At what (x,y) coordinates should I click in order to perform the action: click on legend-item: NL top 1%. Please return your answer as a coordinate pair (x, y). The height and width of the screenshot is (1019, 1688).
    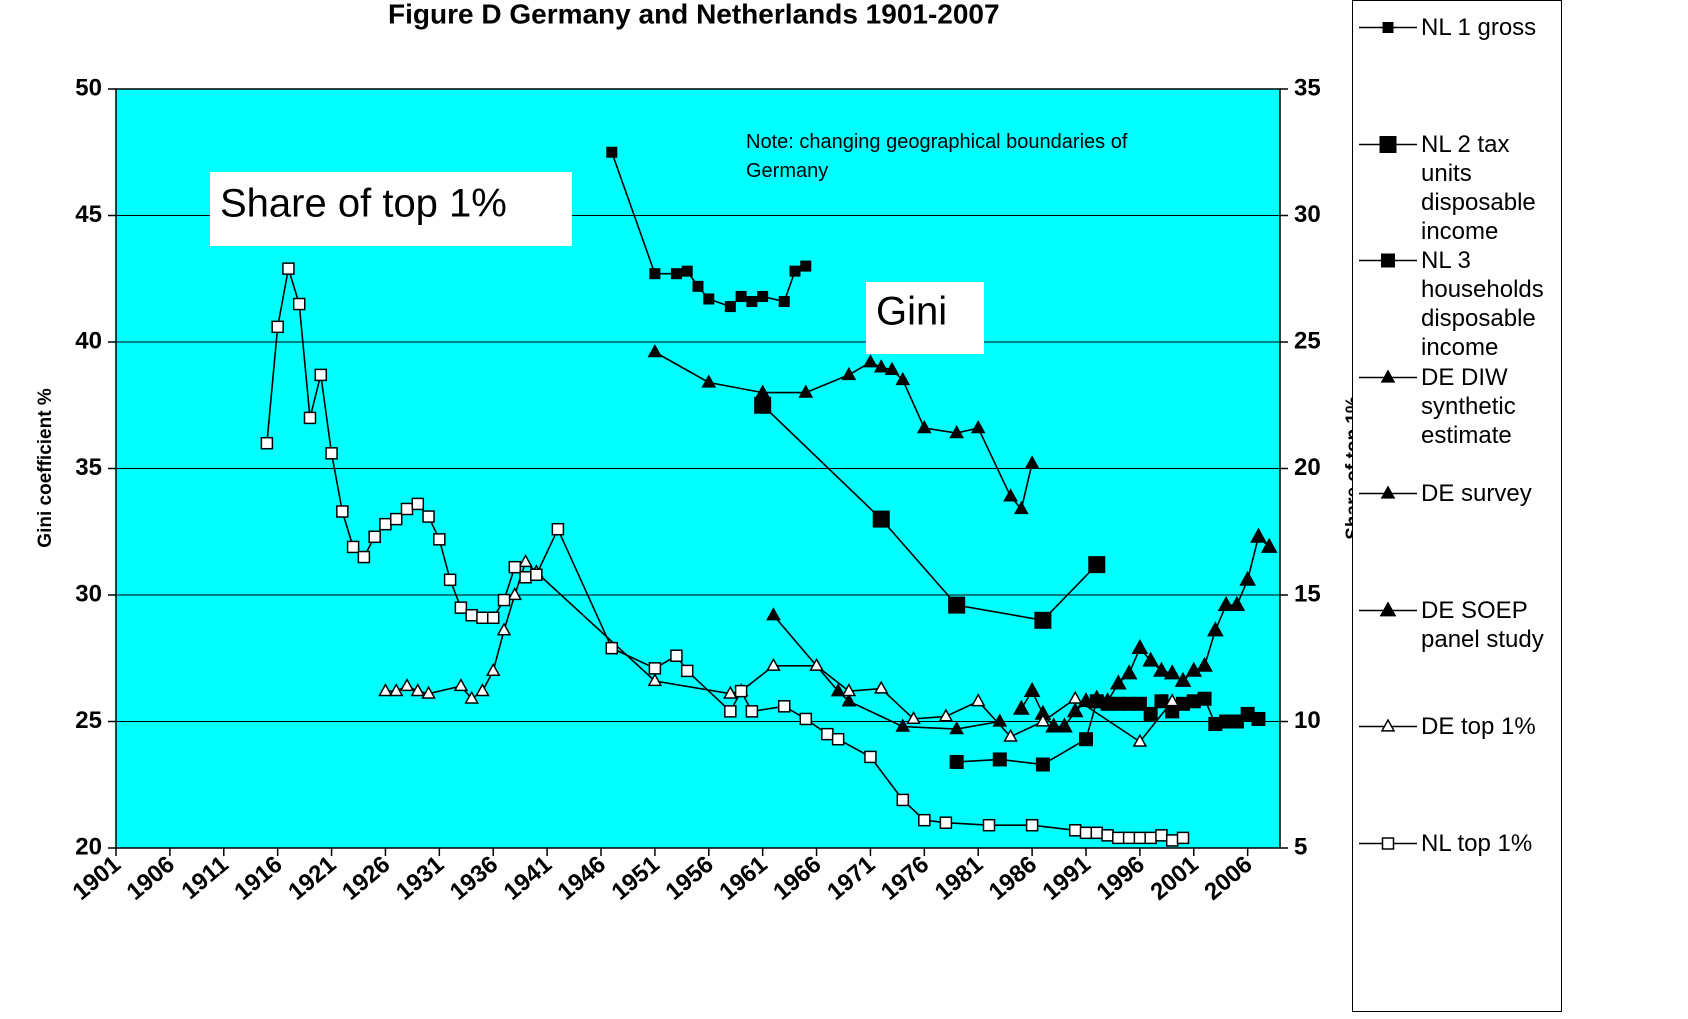
    Looking at the image, I should click on (1457, 843).